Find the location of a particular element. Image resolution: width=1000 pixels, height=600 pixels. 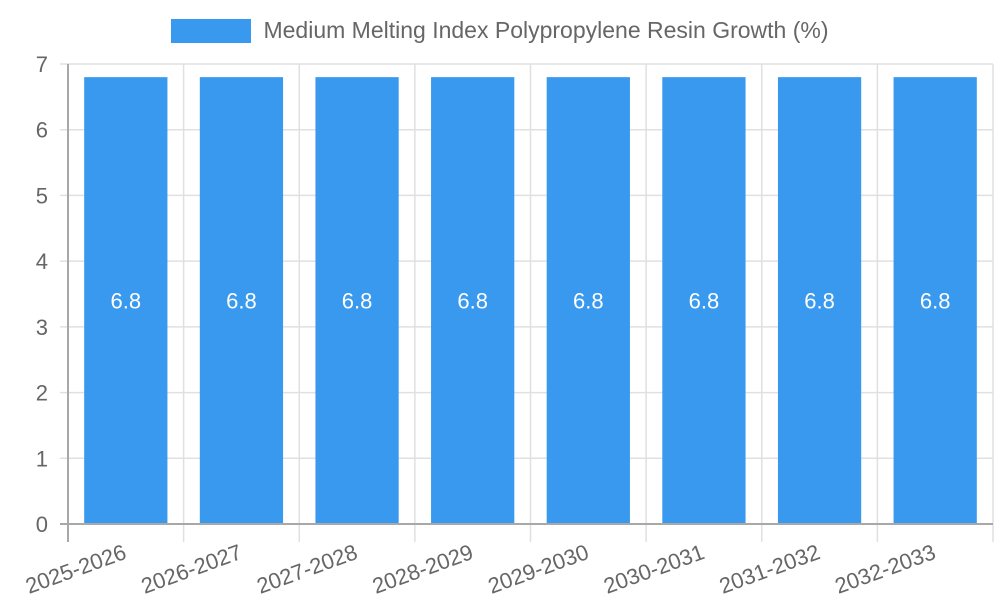

bar-2029-2030 is located at coordinates (588, 301).